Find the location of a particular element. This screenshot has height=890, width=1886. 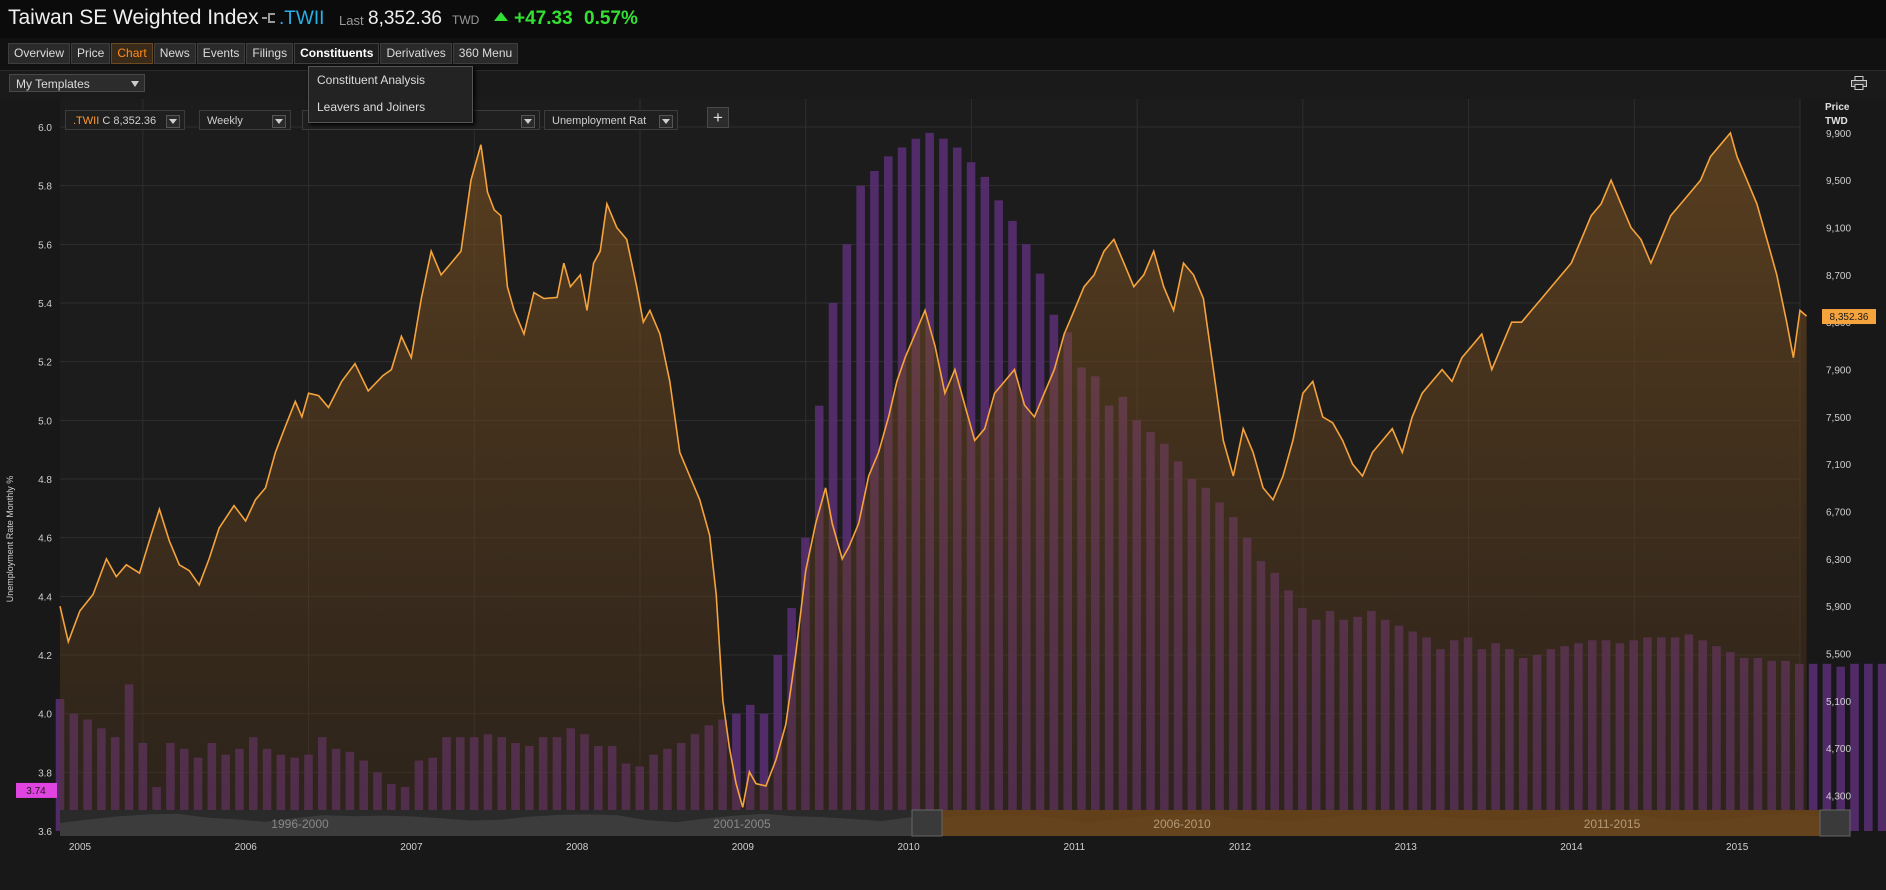

left-axis-ticks: 6.0 5.8 5.6 5.4 5.2 5.0 4.8 4.6 4.4 4.2 4.0 3.8 3.6 is located at coordinates (45, 480).